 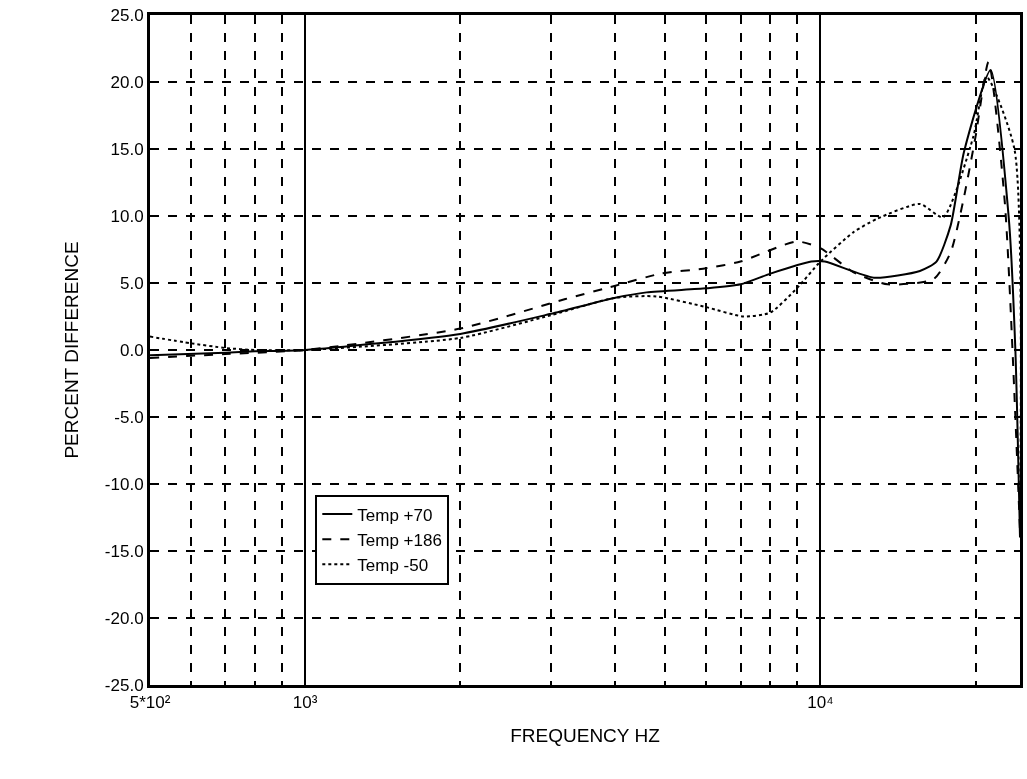 I want to click on y-tick-label: 10.0, so click(x=127, y=216).